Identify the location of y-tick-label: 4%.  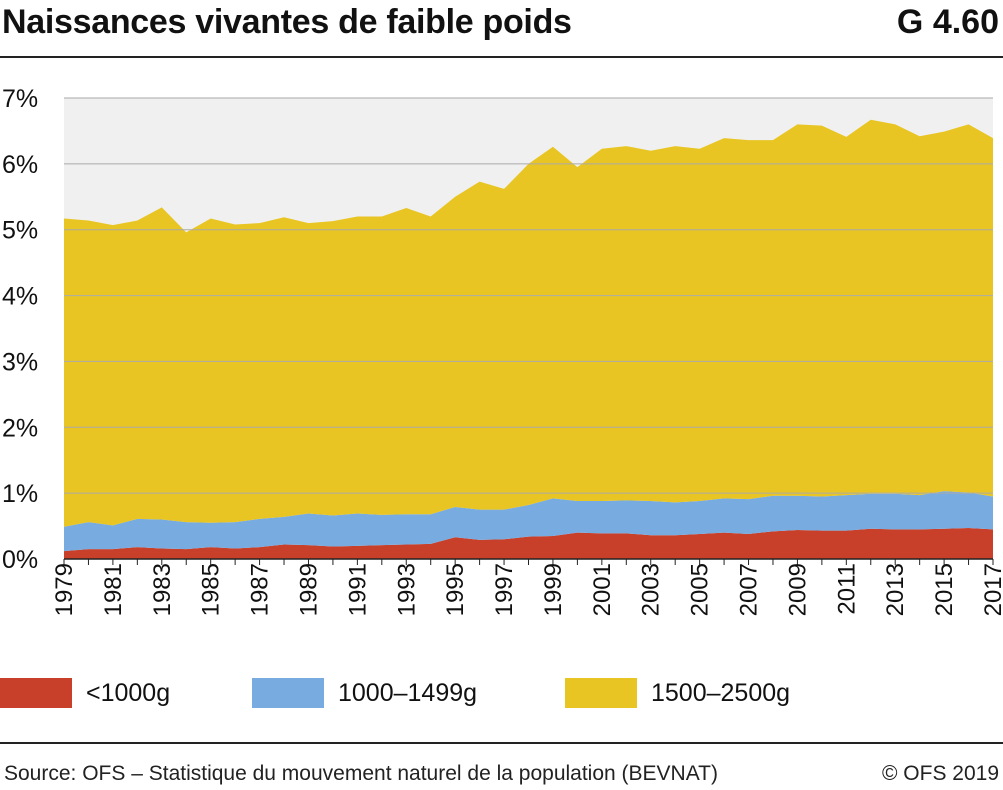
(20, 297).